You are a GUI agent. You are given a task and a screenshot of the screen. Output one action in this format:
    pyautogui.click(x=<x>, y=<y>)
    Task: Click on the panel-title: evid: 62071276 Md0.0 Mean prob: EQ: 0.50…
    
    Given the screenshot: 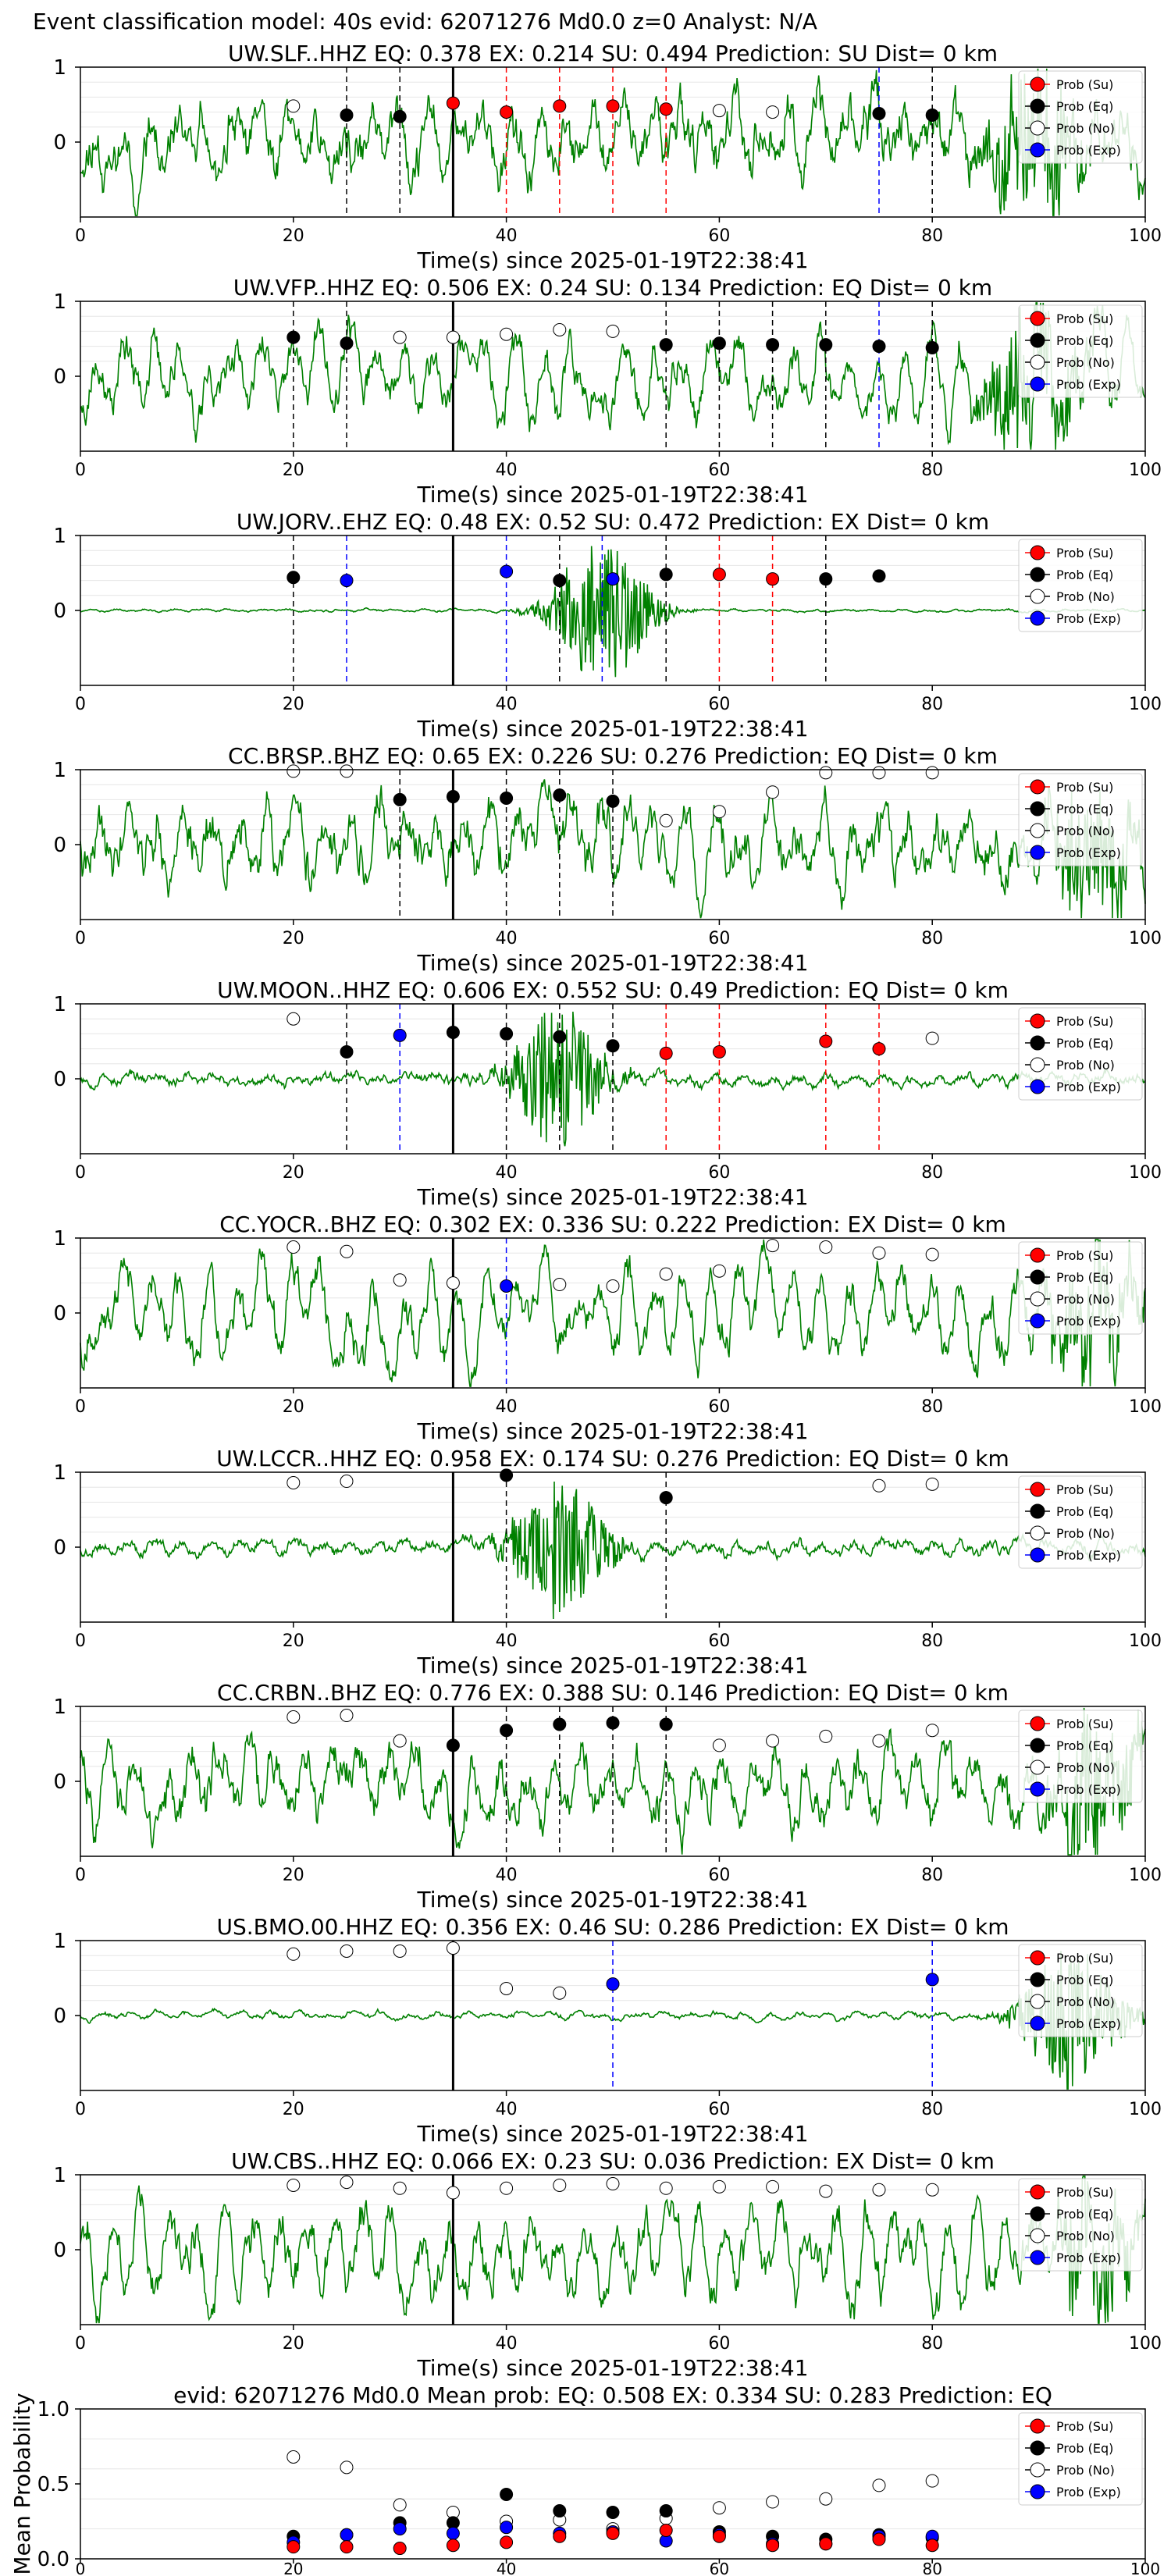 What is the action you would take?
    pyautogui.click(x=612, y=2395)
    